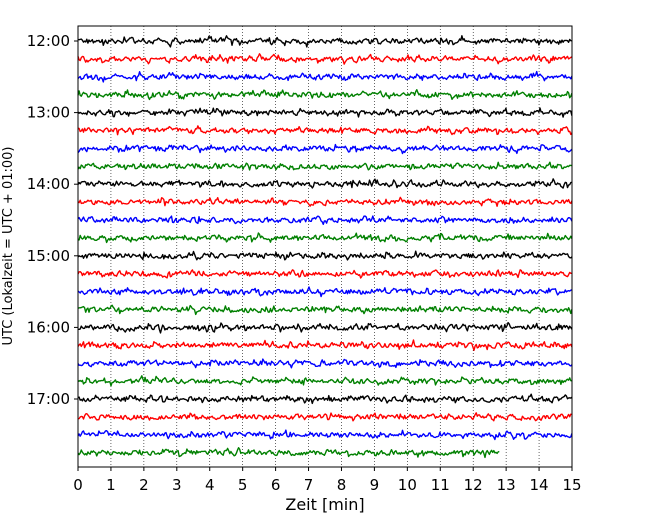 Image resolution: width=650 pixels, height=520 pixels. What do you see at coordinates (440, 485) in the screenshot?
I see `x-tick-label: 11` at bounding box center [440, 485].